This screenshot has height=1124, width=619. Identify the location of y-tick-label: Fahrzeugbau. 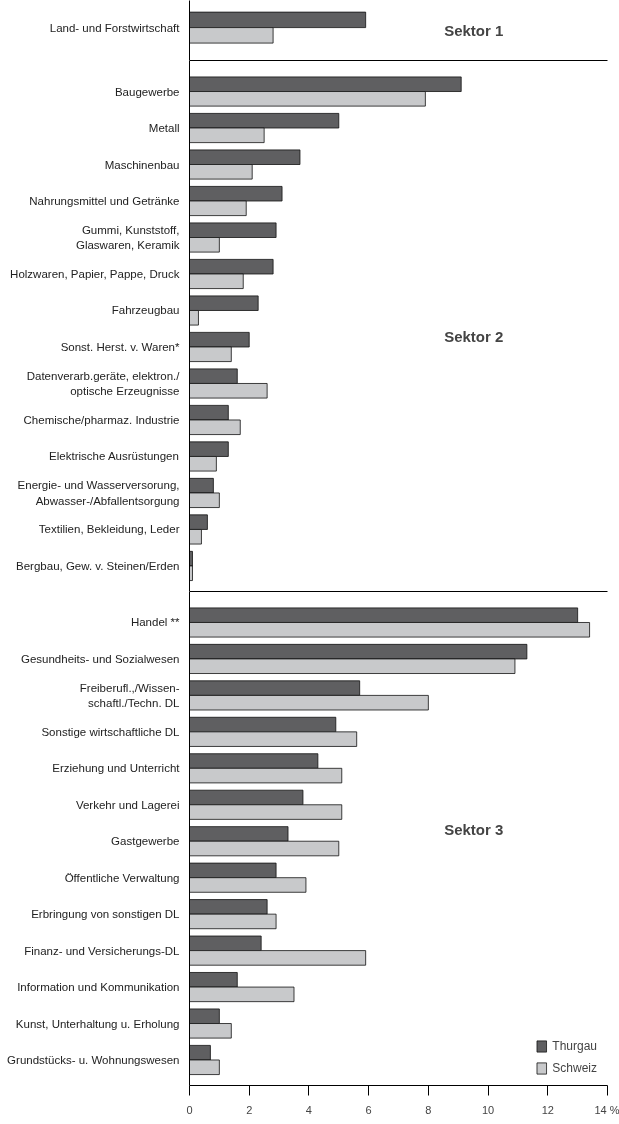
(145, 310).